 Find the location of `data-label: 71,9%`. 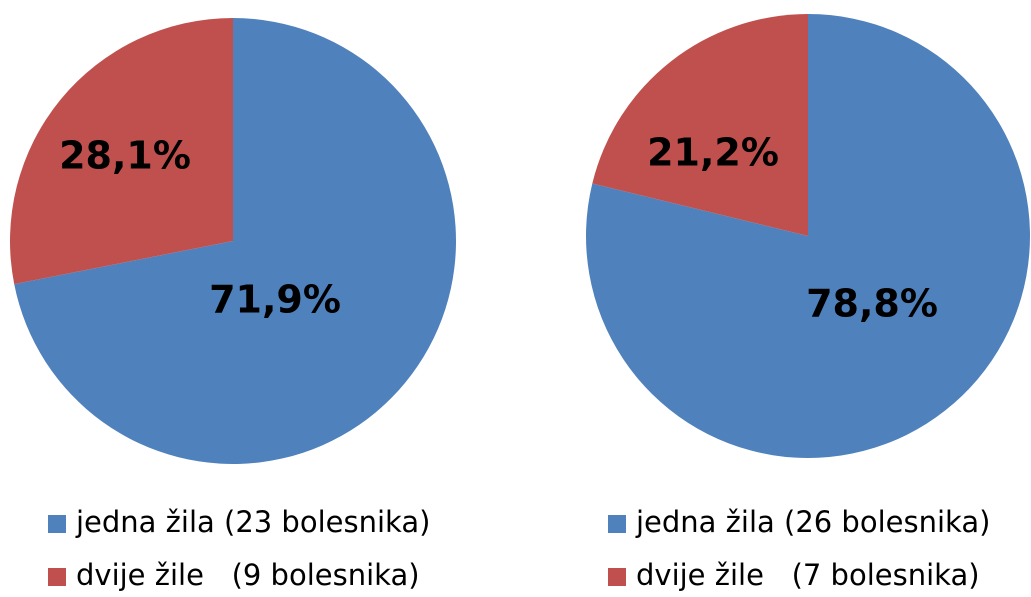

data-label: 71,9% is located at coordinates (275, 300).